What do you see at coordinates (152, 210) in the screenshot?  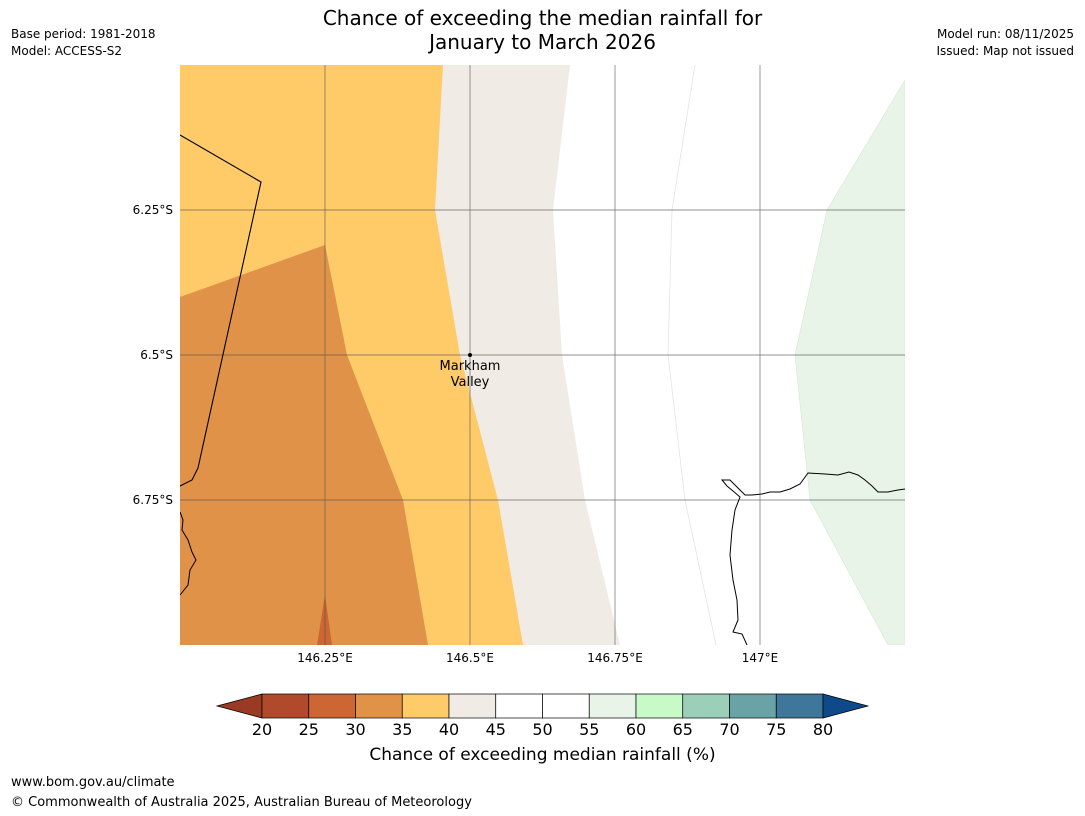 I see `lat-label-6-25: 6.25°S` at bounding box center [152, 210].